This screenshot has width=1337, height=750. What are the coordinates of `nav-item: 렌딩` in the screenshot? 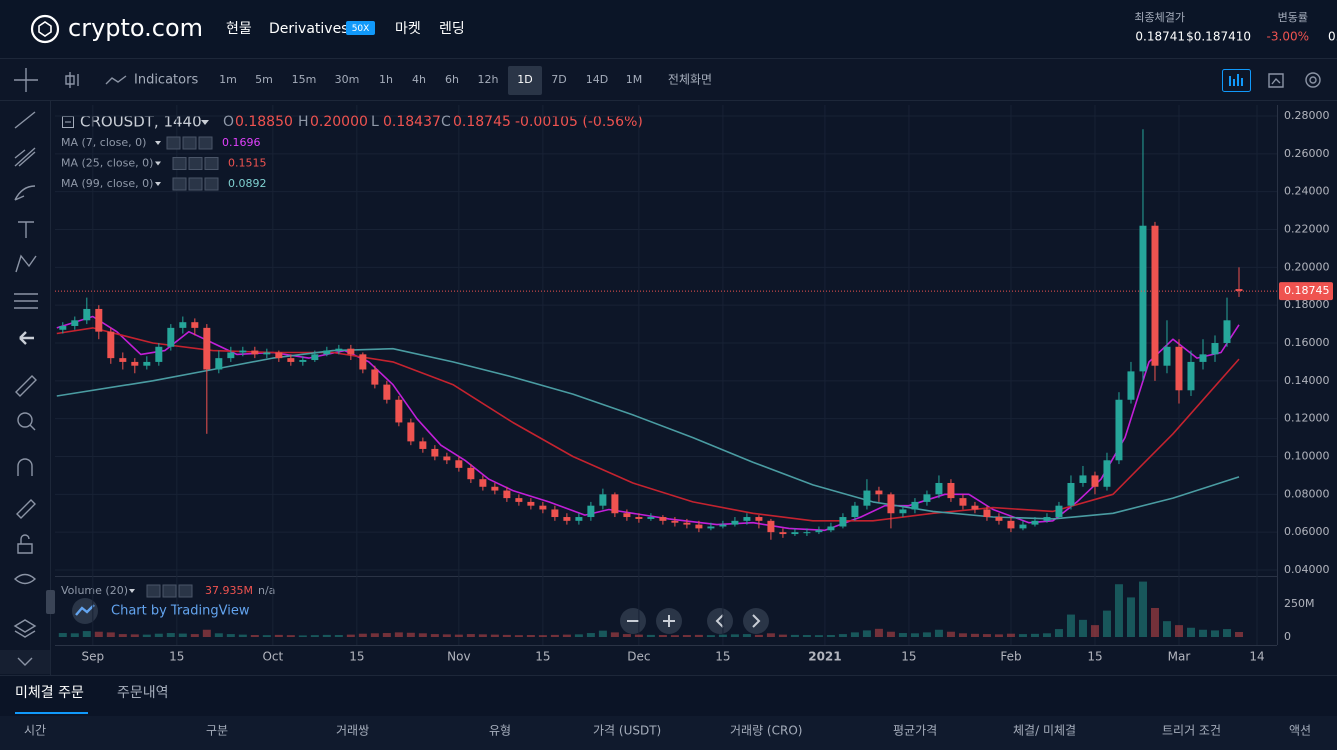 It's located at (452, 29).